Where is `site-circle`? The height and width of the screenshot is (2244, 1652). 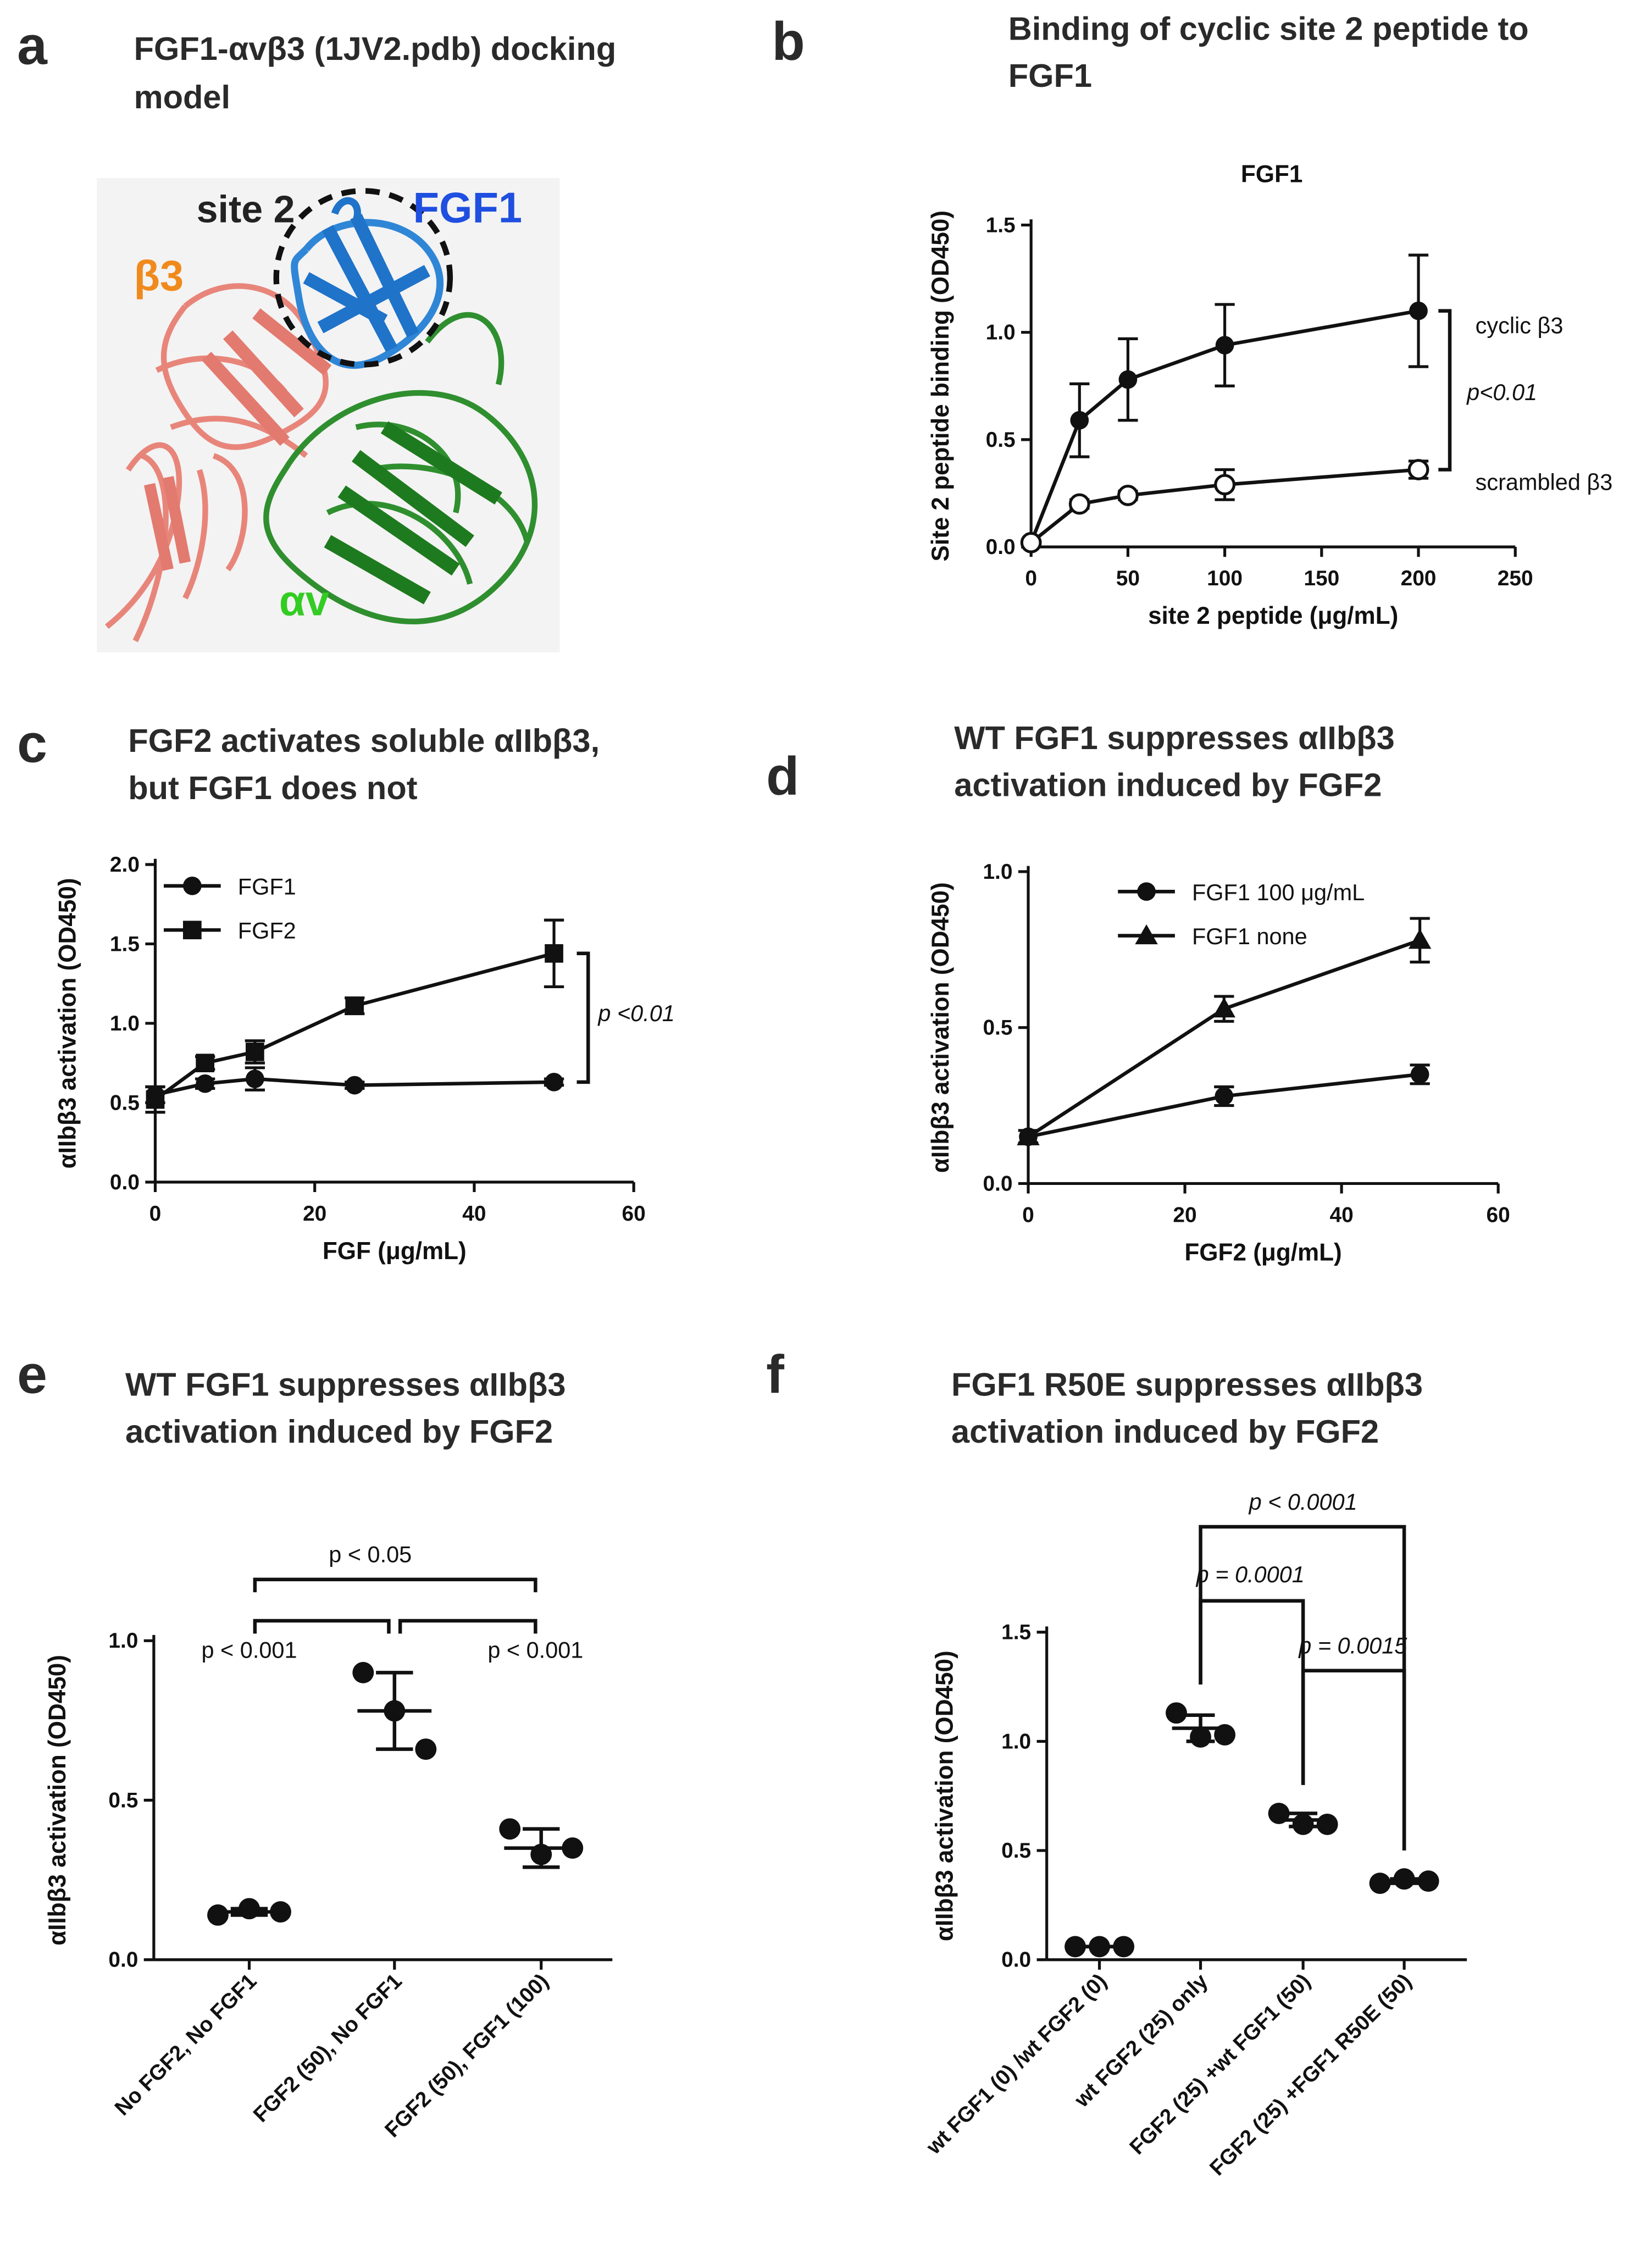
site-circle is located at coordinates (363, 278).